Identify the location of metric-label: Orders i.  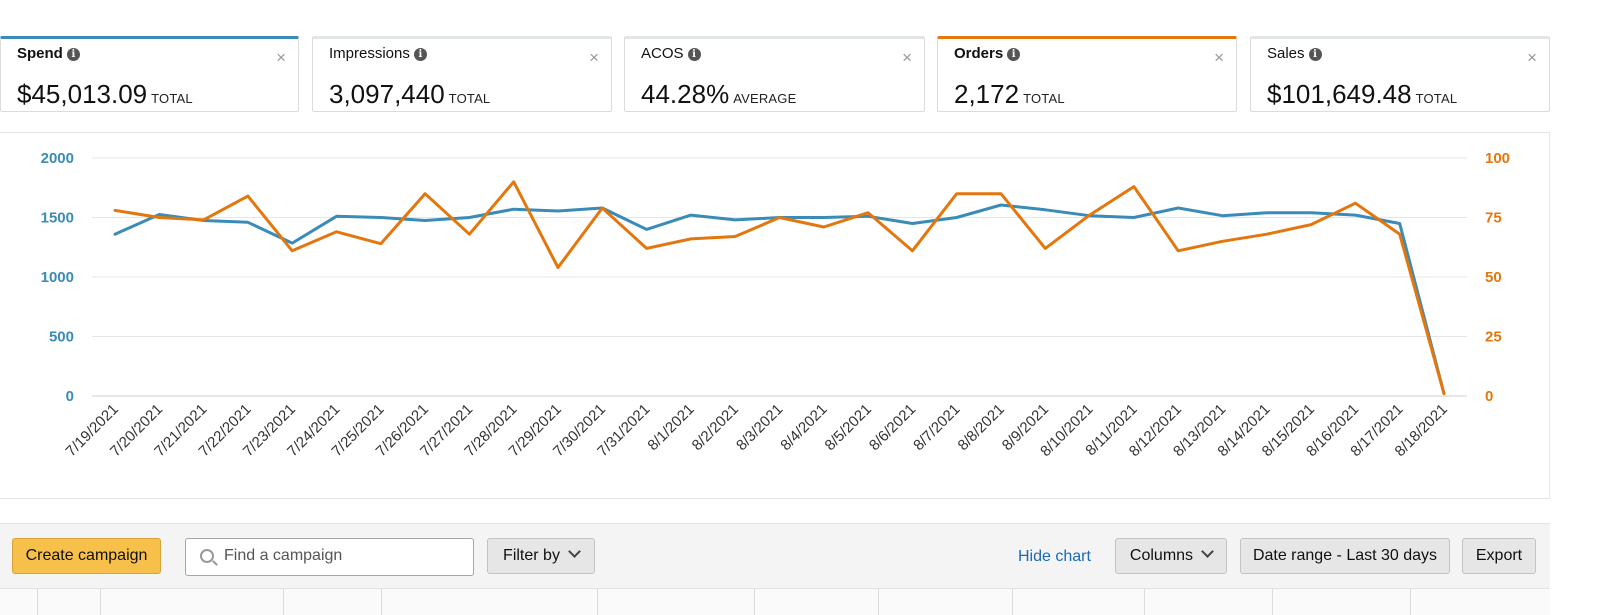
(987, 53).